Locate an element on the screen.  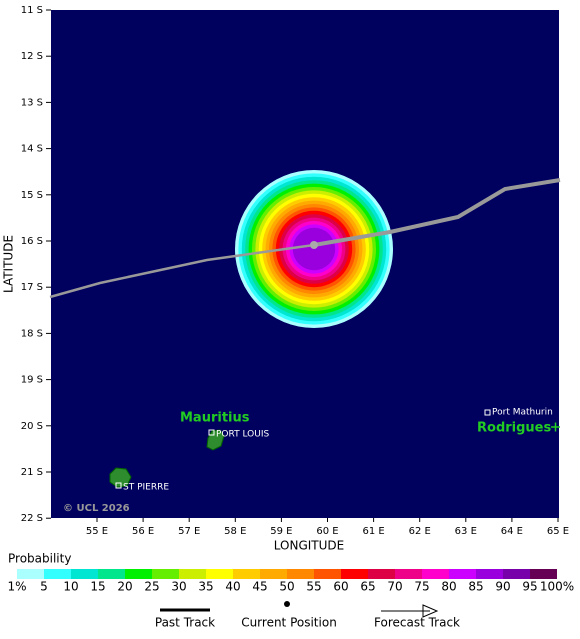
x-axis-label: LONGITUDE is located at coordinates (309, 546).